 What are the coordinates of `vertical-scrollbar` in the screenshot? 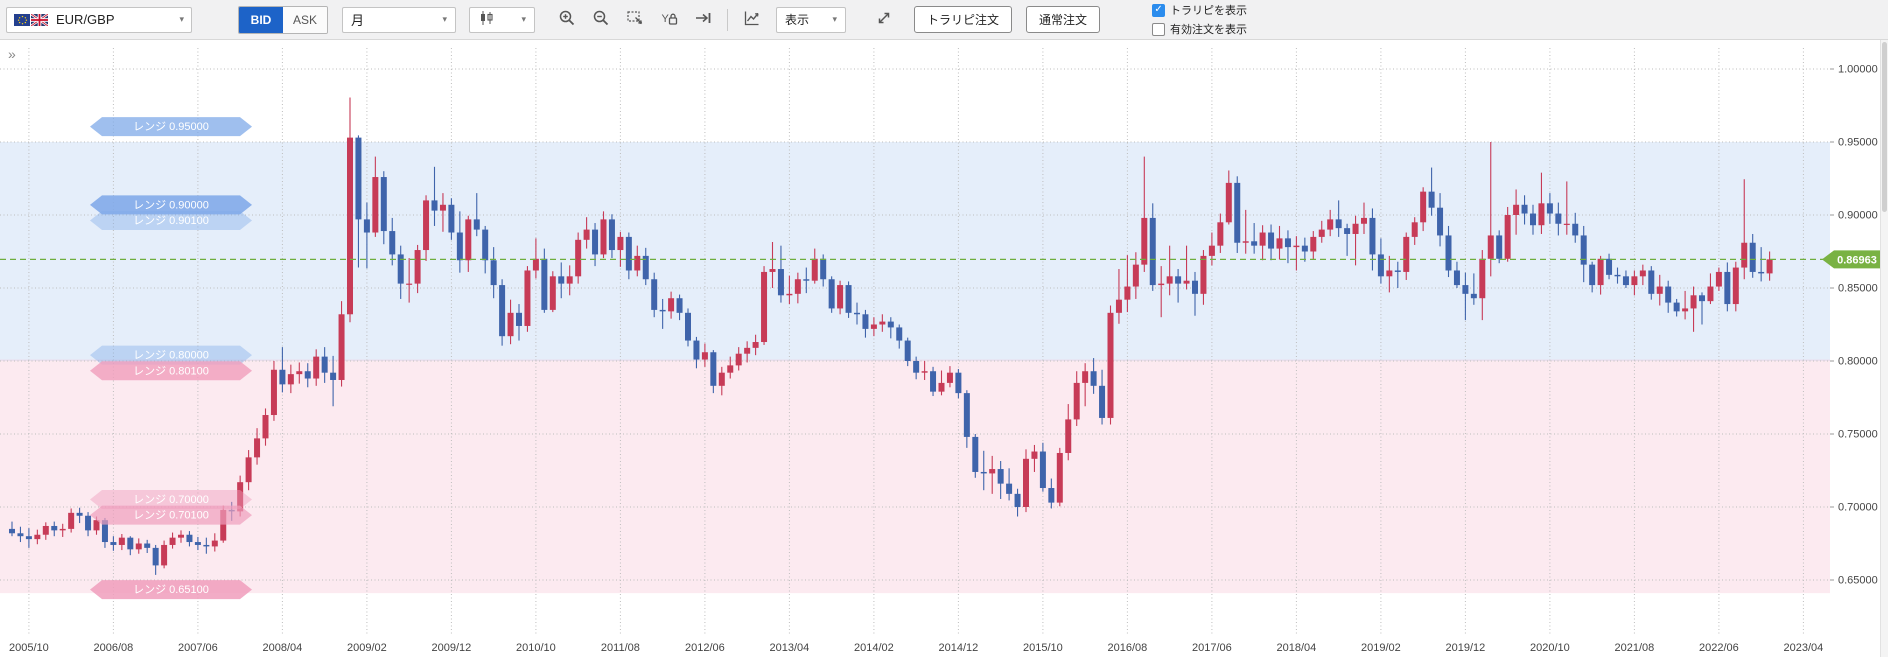 It's located at (1884, 348).